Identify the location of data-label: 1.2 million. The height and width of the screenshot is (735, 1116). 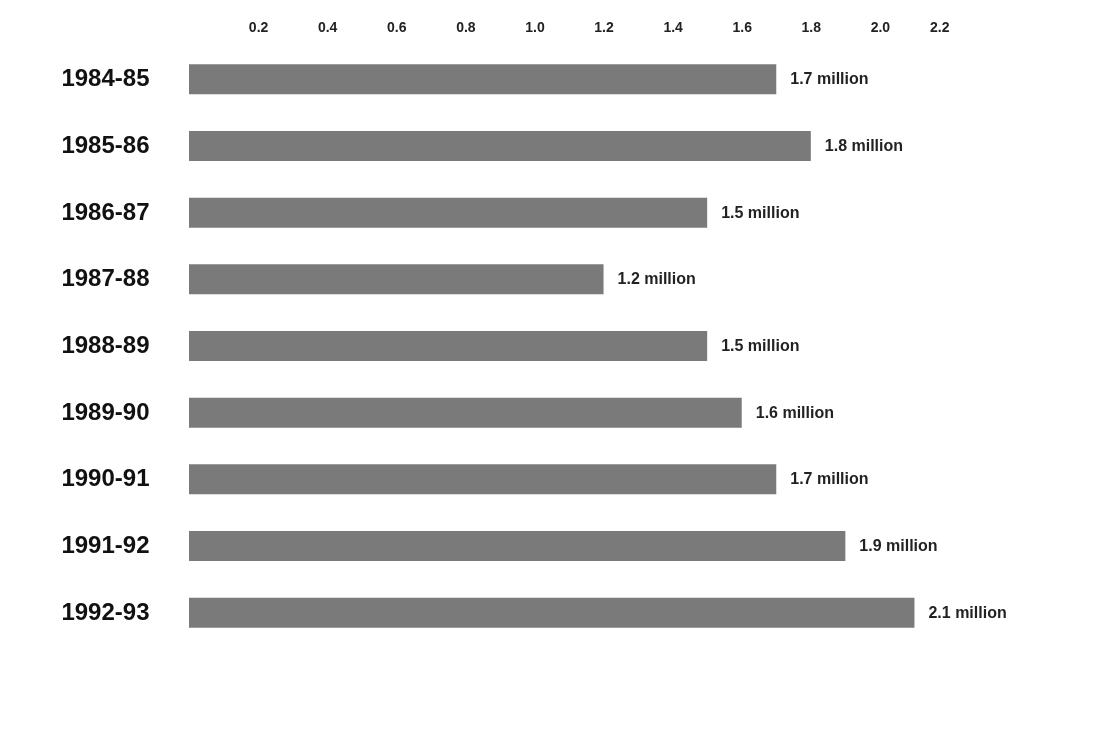
(656, 279).